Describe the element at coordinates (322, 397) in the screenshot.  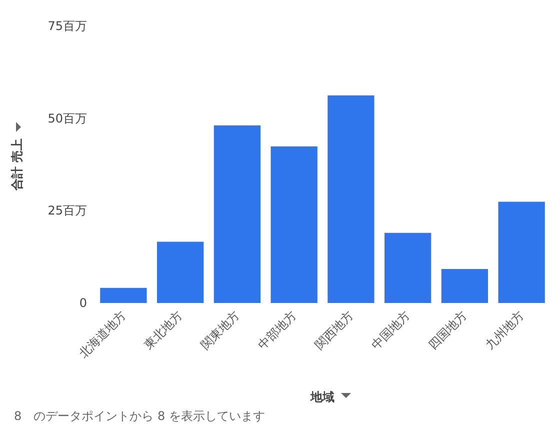
I see `x-axis-title: 地域` at that location.